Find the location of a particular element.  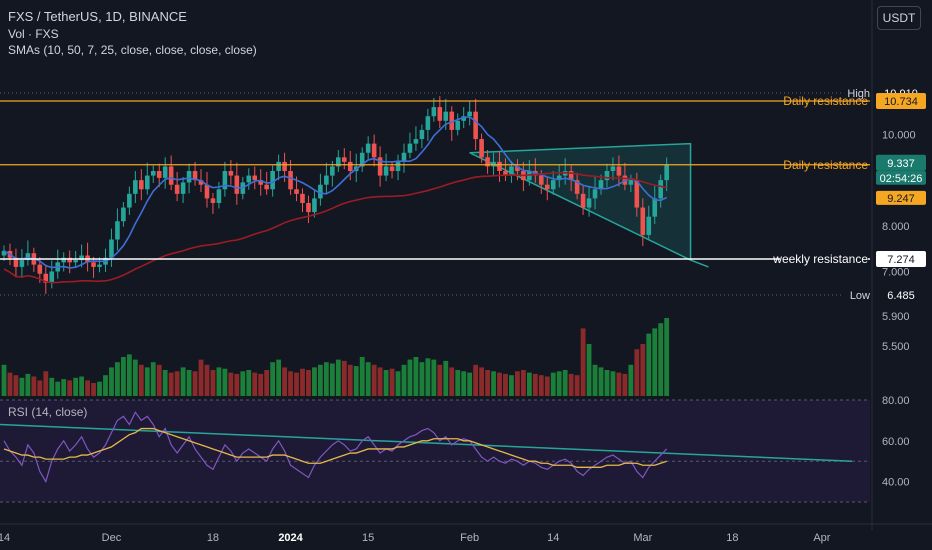

rsi-legend: RSI (14, close) is located at coordinates (48, 412).